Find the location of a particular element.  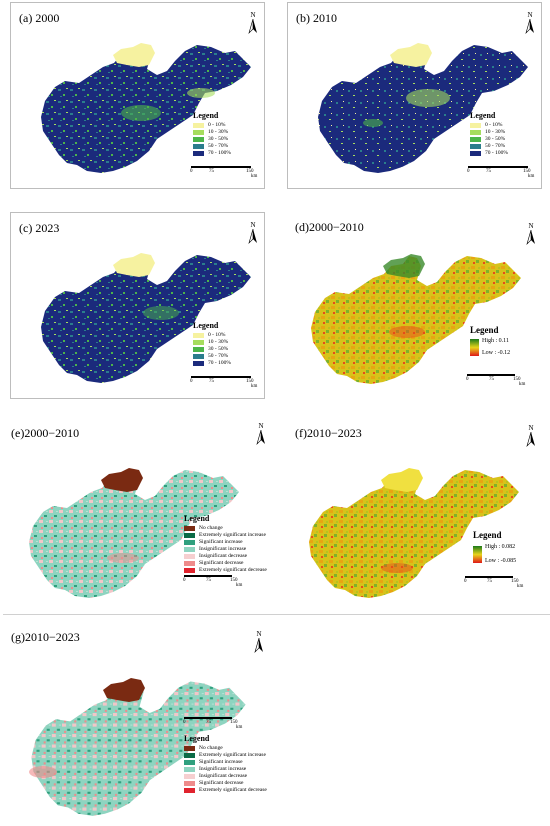

divider-line is located at coordinates (276, 614).